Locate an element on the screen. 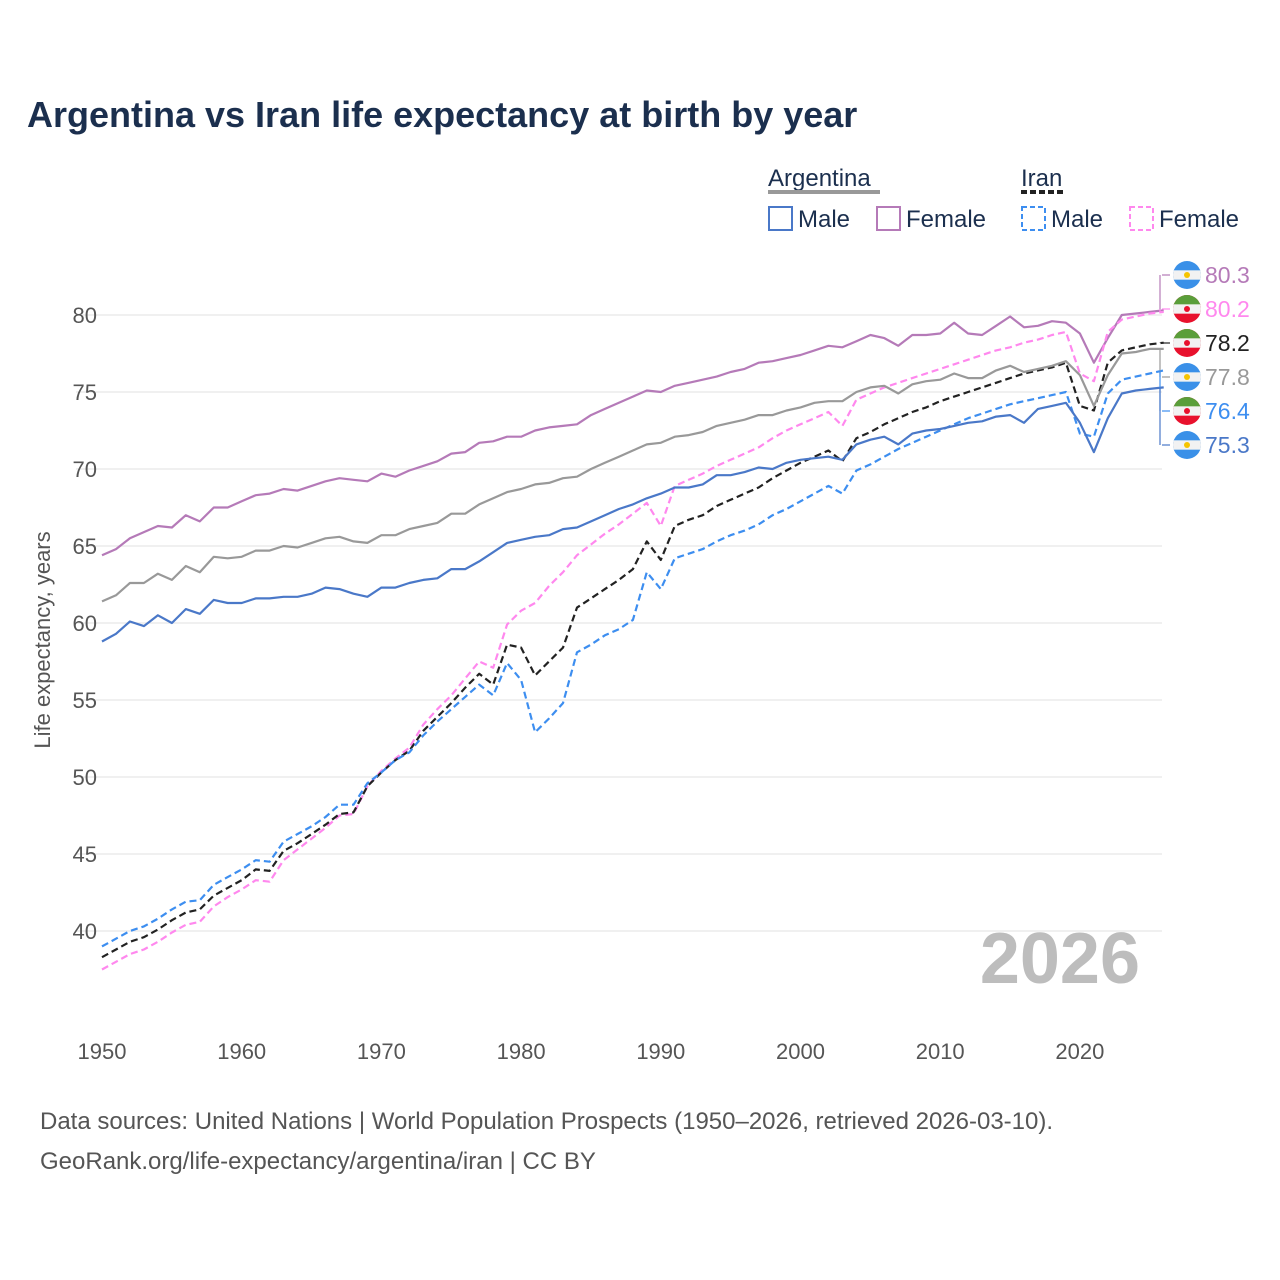 The width and height of the screenshot is (1280, 1280). y-tick-label: 40 is located at coordinates (85, 931).